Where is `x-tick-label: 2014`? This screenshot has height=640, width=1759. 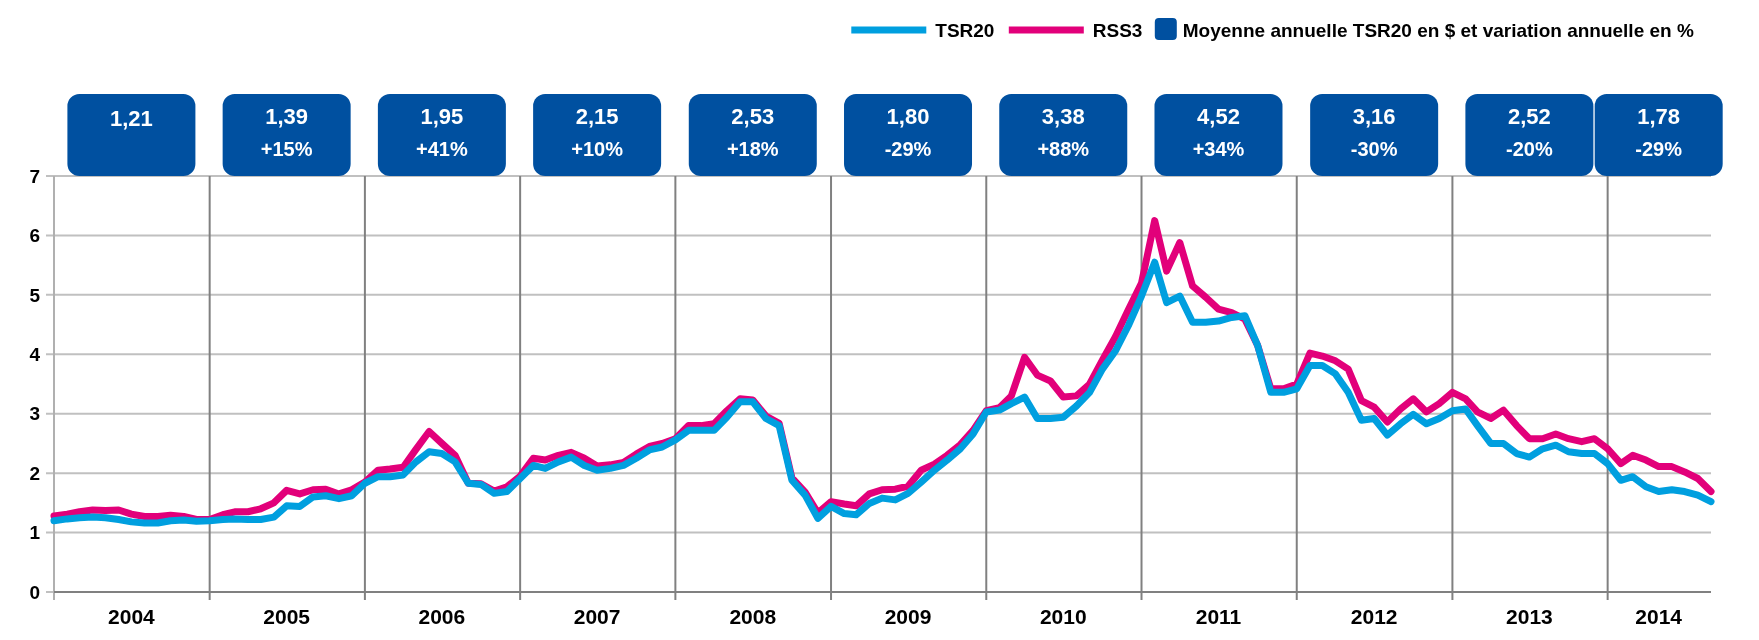 x-tick-label: 2014 is located at coordinates (1659, 616).